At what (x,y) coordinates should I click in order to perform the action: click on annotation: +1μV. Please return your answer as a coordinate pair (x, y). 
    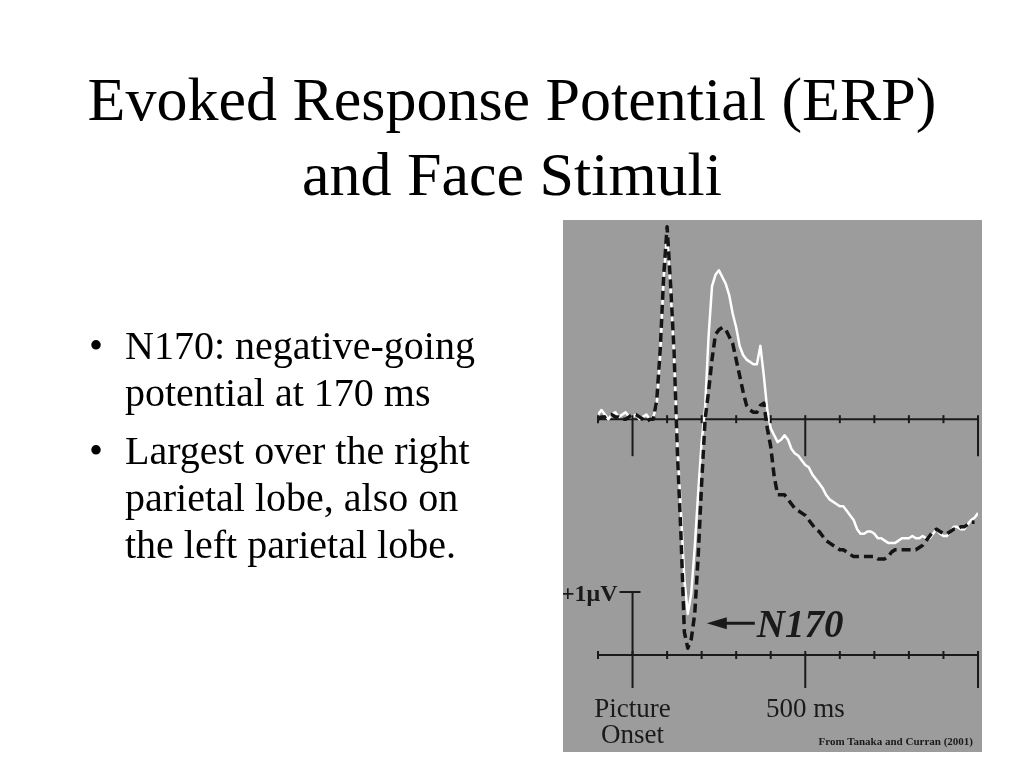
    Looking at the image, I should click on (589, 593).